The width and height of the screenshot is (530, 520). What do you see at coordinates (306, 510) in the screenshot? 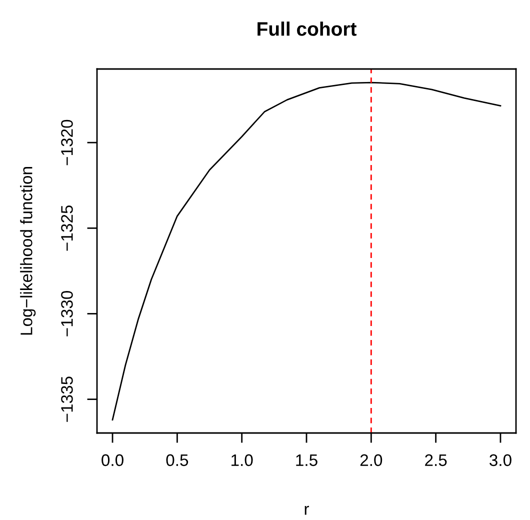
I see `x-axis-title: r` at bounding box center [306, 510].